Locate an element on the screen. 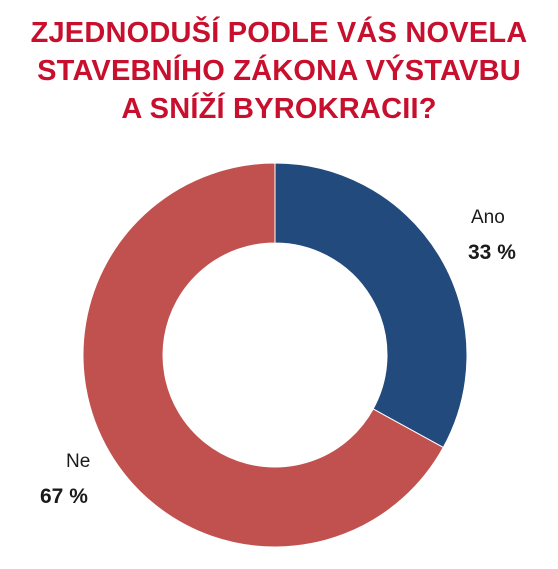 The width and height of the screenshot is (558, 569). chart-title-line-3: A SNÍŽÍ BYROKRACII? is located at coordinates (279, 109).